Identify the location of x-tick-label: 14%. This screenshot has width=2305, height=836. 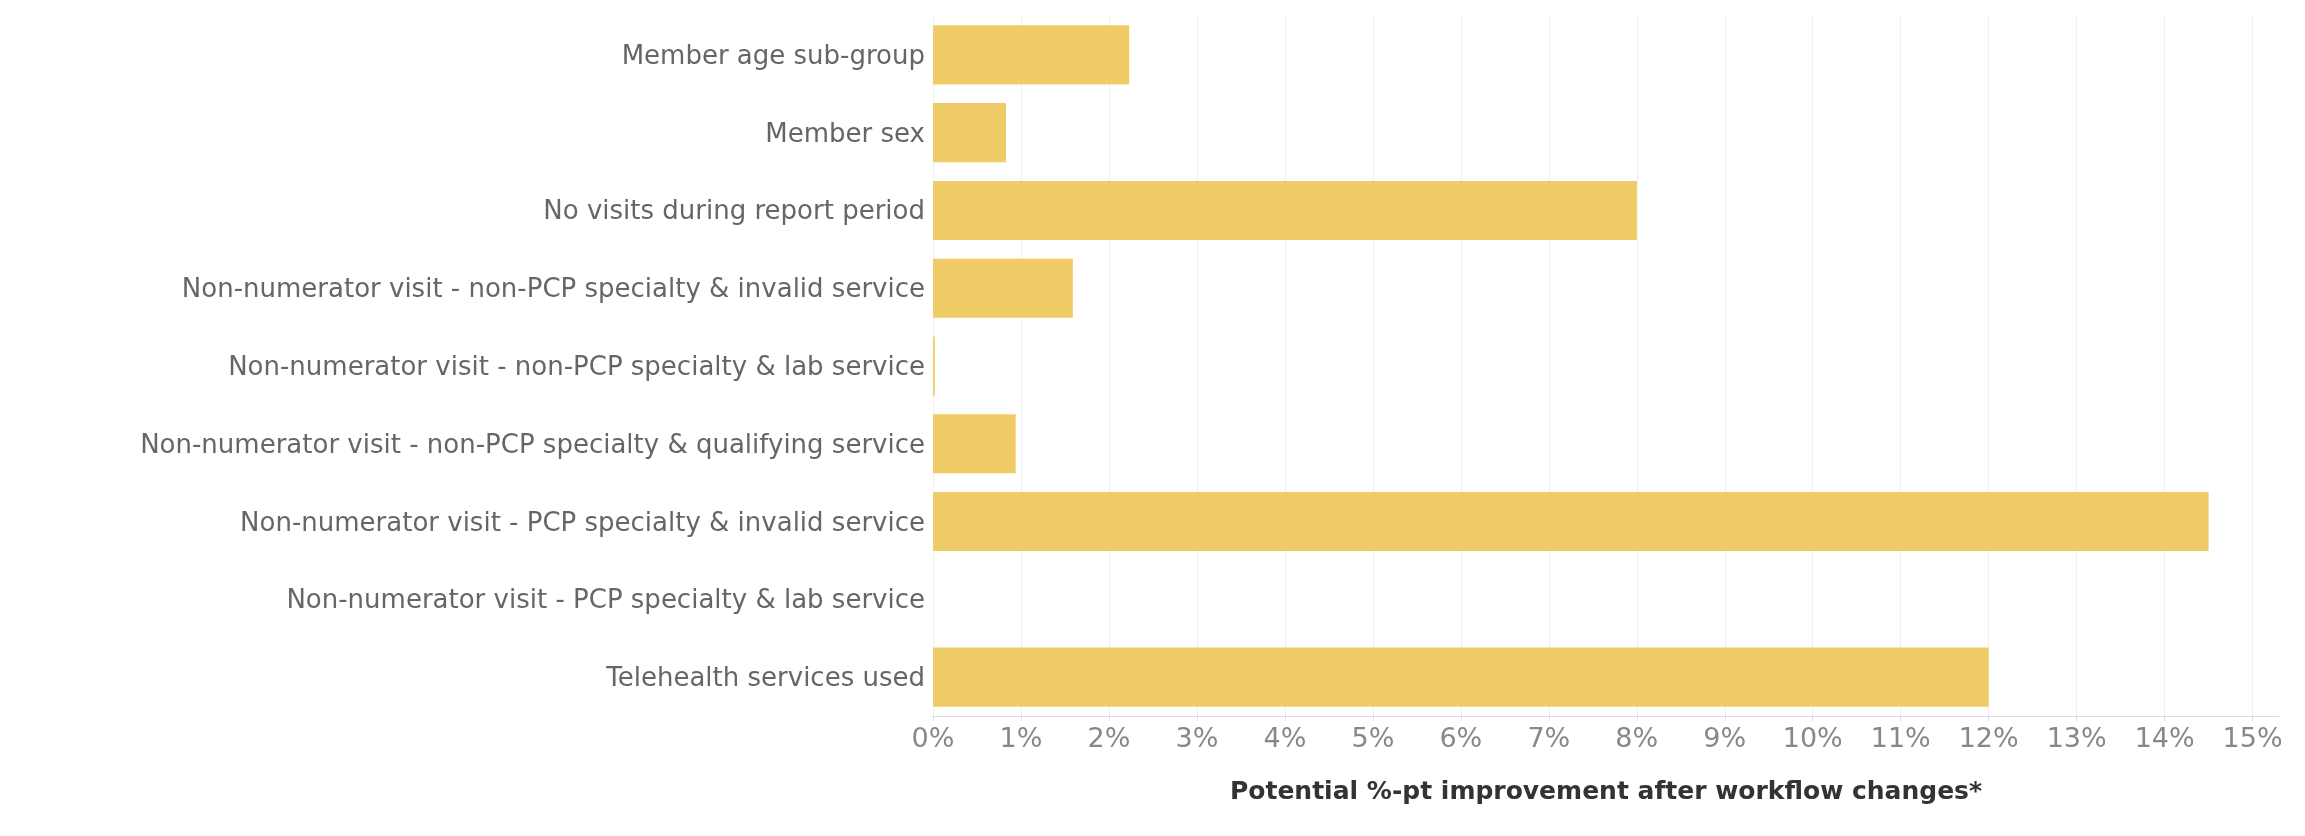
(2164, 737).